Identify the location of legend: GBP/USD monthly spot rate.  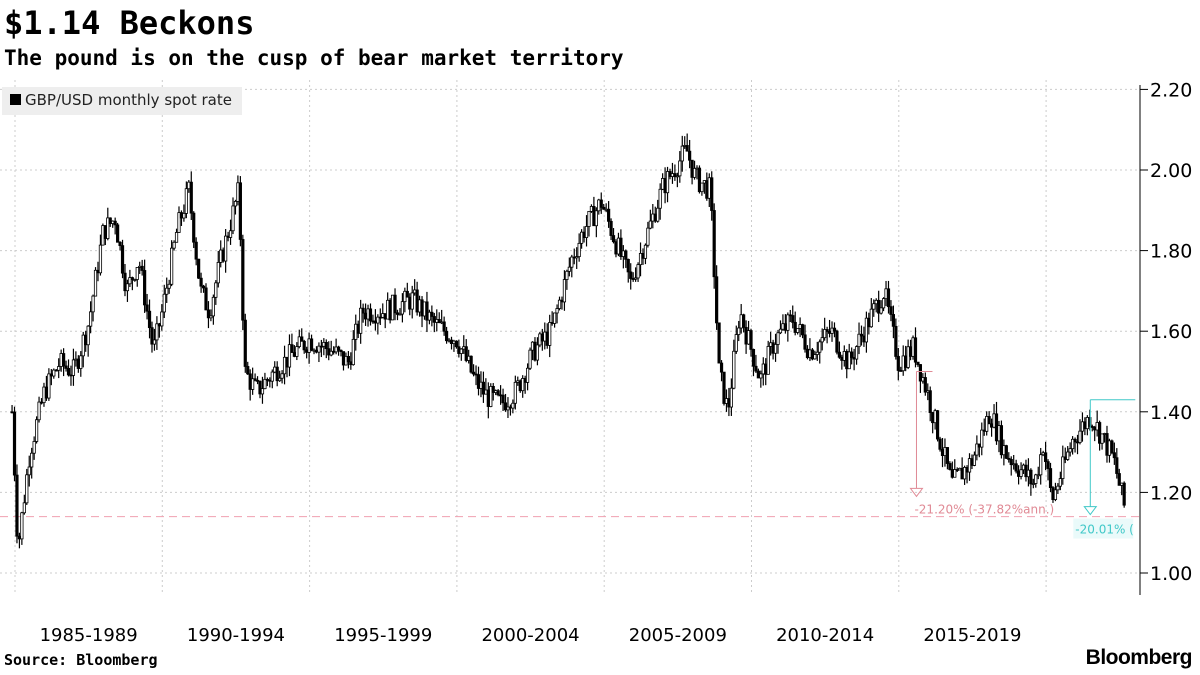
(122, 101).